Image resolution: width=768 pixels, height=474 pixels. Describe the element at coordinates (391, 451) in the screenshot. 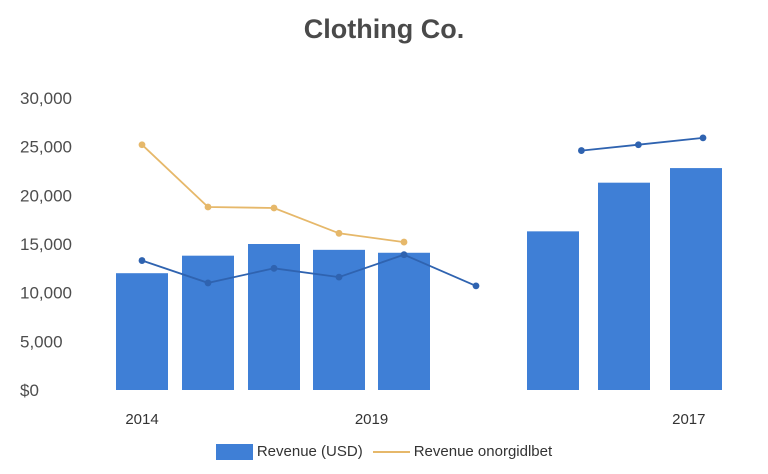

I see `legend-swatch-line` at that location.